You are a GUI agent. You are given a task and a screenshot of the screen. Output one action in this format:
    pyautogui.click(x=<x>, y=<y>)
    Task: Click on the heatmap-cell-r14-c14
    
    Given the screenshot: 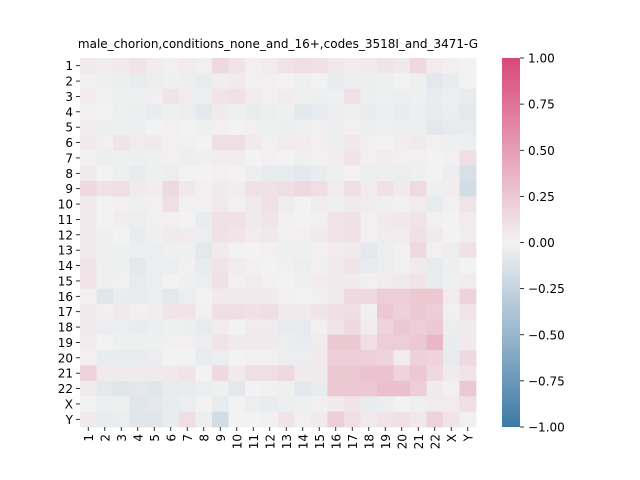 What is the action you would take?
    pyautogui.click(x=303, y=265)
    